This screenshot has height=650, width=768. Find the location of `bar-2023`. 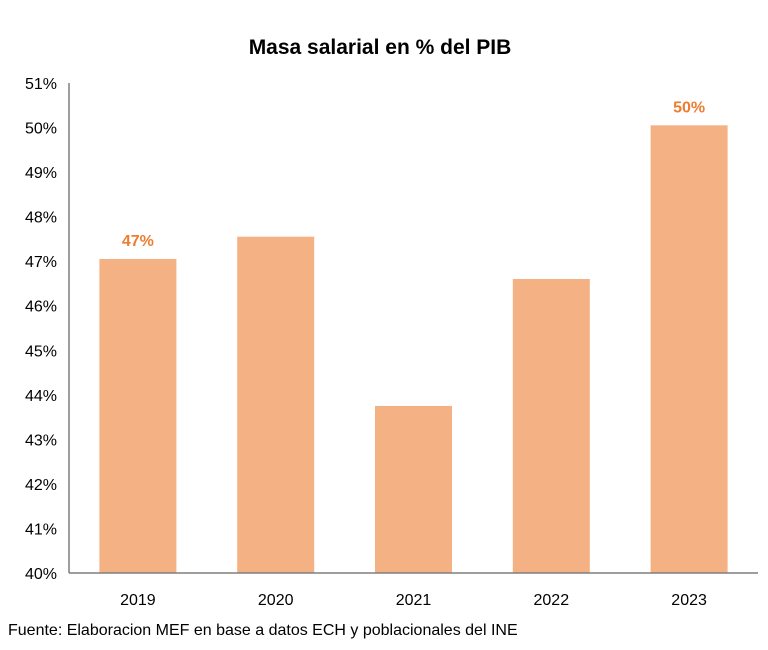

bar-2023 is located at coordinates (689, 349).